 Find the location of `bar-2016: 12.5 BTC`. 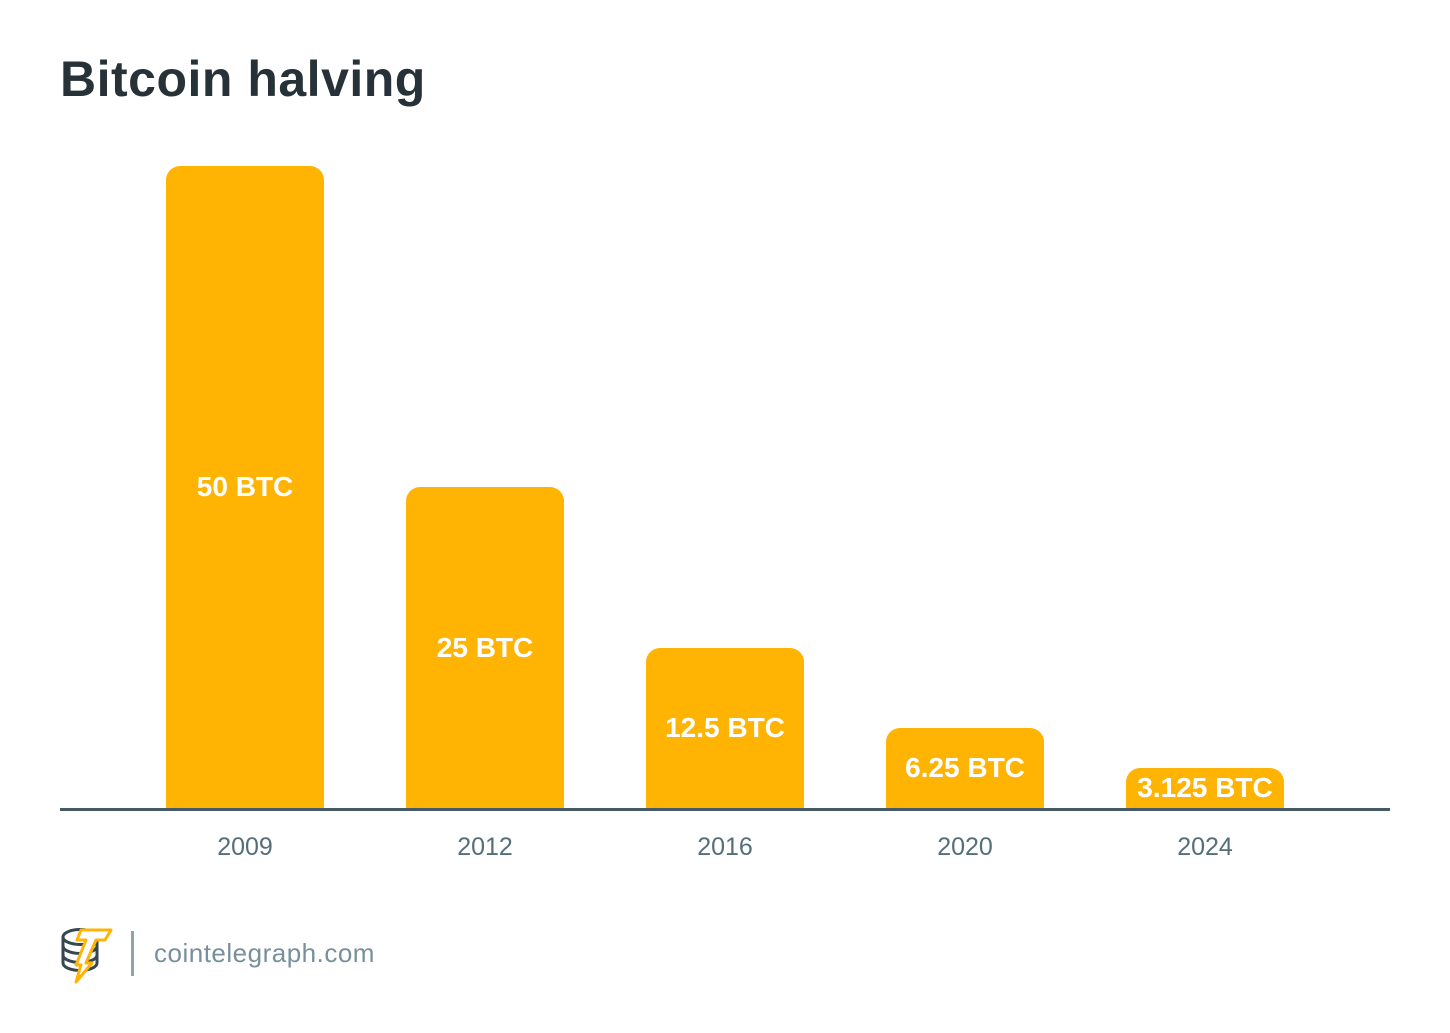

bar-2016: 12.5 BTC is located at coordinates (725, 727).